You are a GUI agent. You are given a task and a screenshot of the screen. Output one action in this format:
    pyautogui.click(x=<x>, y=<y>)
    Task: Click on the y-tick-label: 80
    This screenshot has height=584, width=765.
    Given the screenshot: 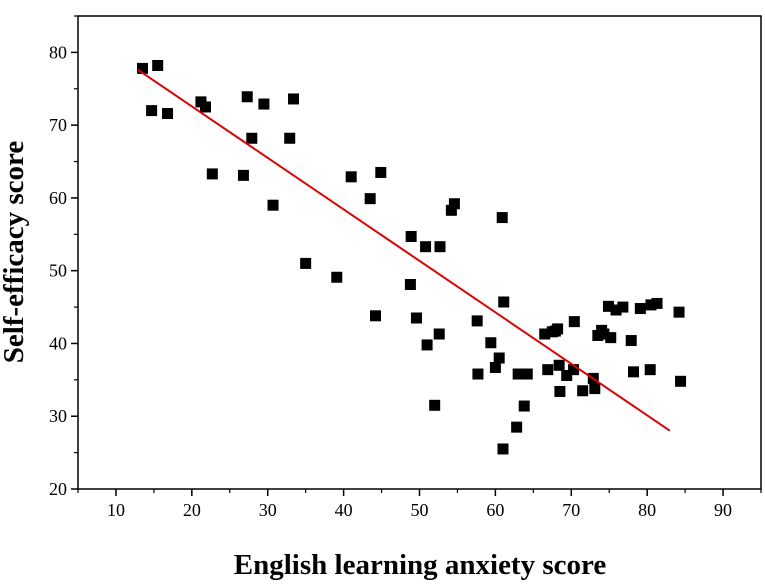 What is the action you would take?
    pyautogui.click(x=58, y=52)
    